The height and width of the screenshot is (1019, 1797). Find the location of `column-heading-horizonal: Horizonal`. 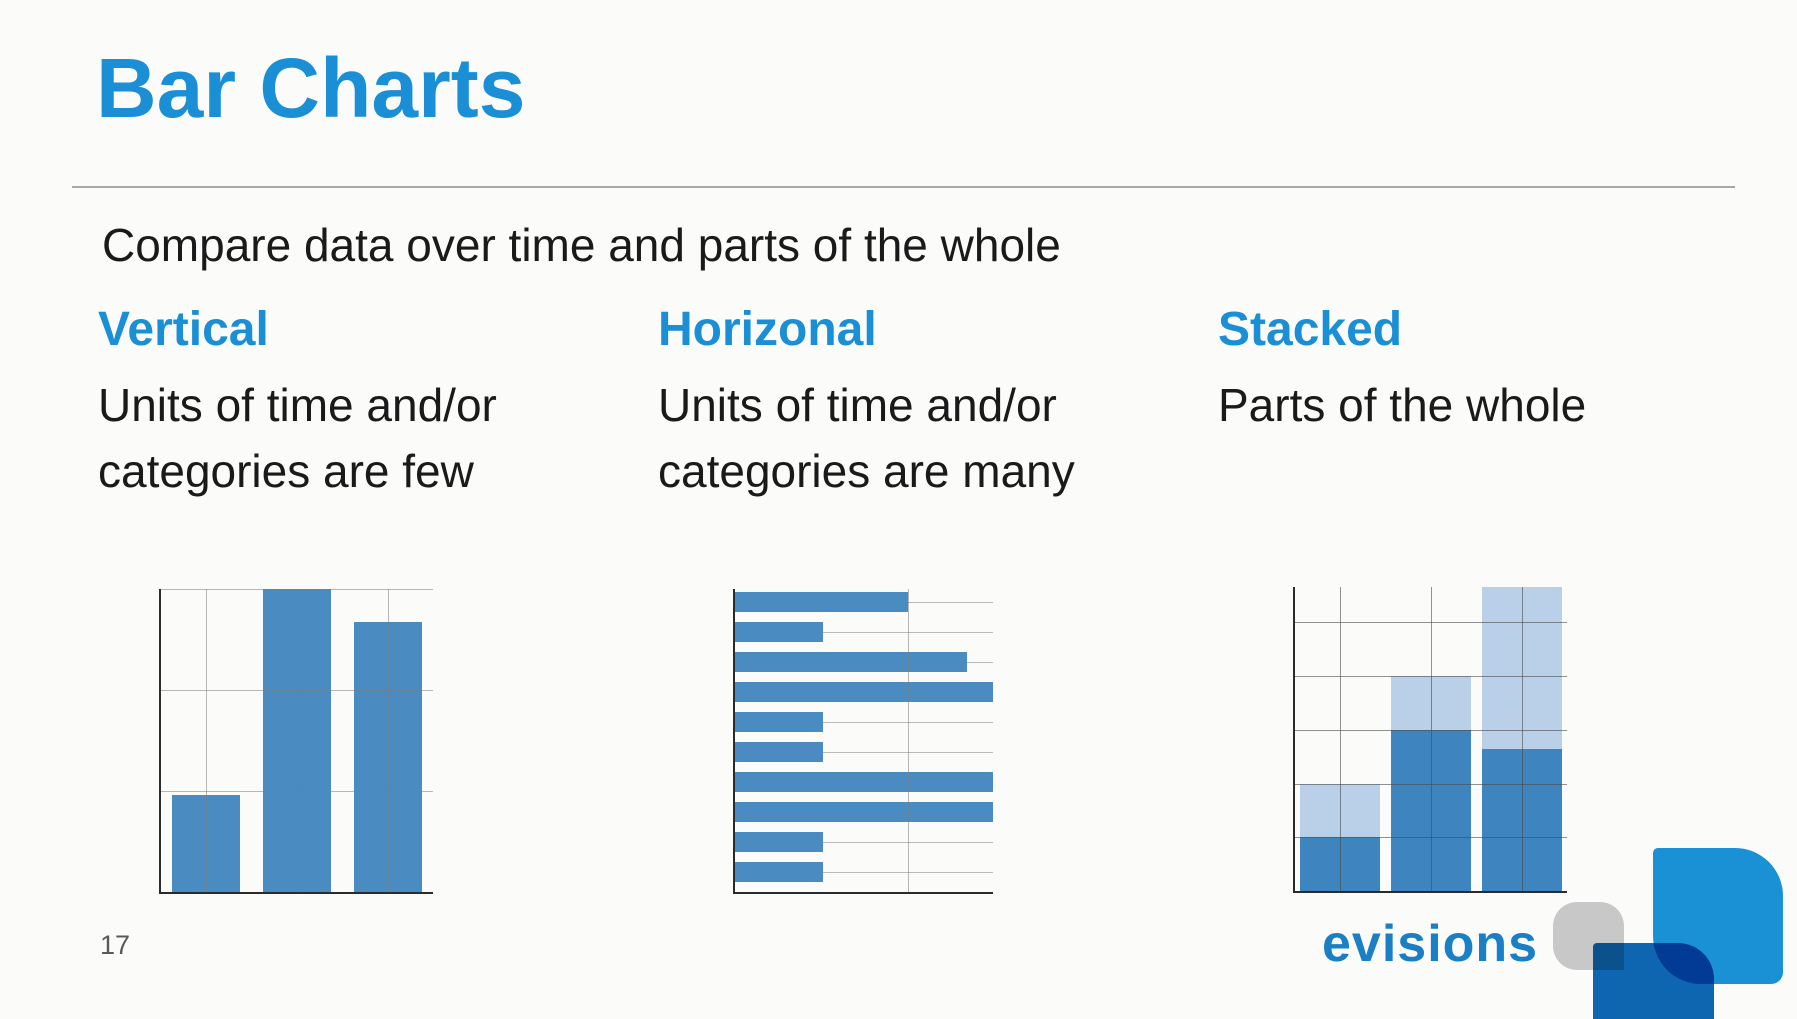

column-heading-horizonal: Horizonal is located at coordinates (767, 329).